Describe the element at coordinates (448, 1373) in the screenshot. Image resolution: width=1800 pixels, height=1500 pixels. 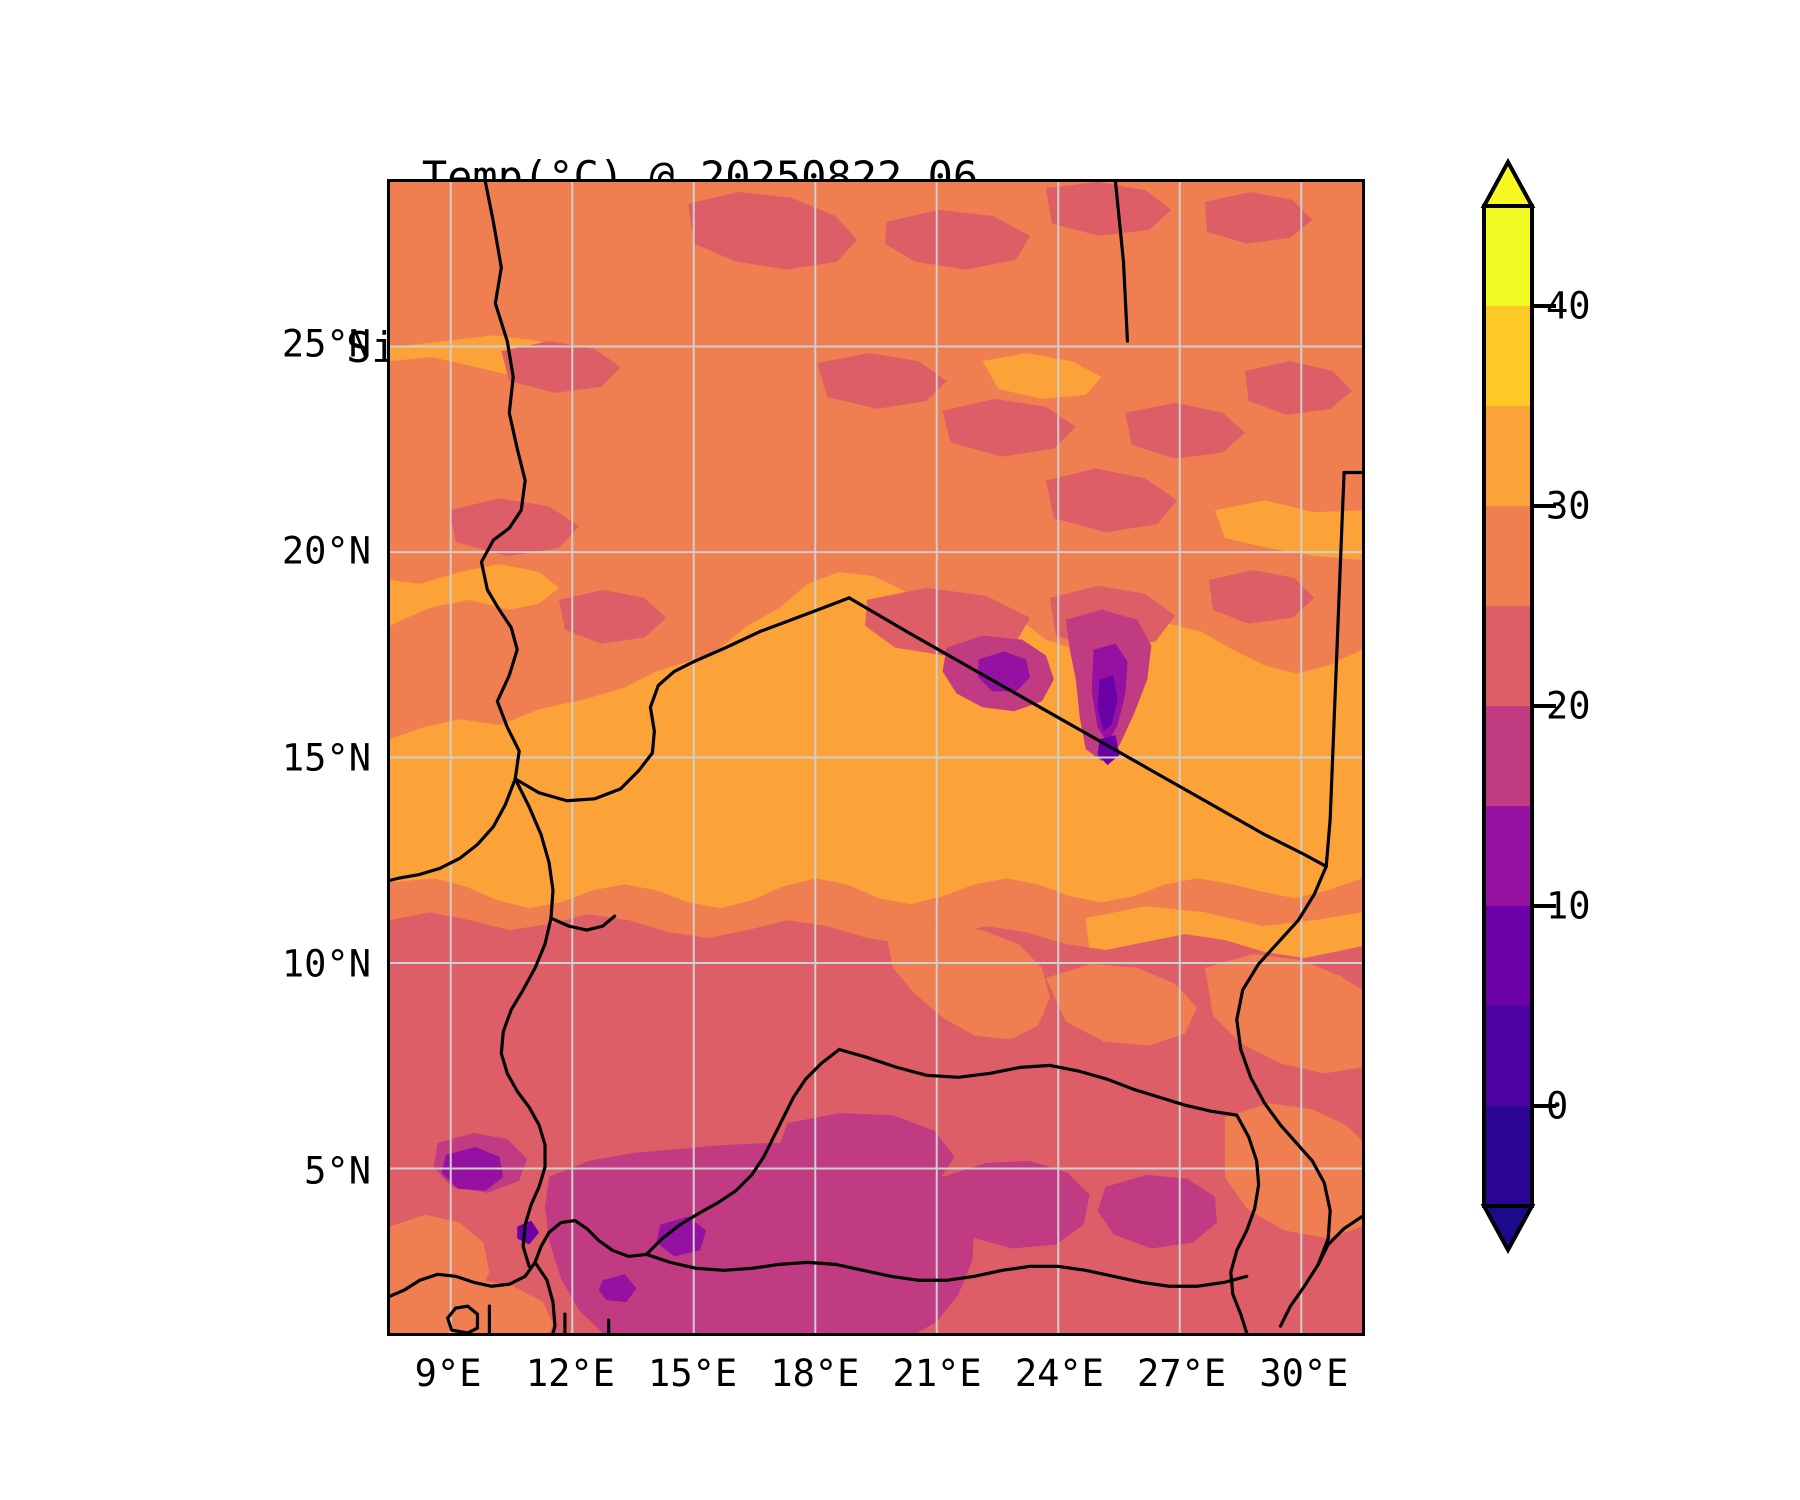
I see `xtick-label-0: 9°E` at that location.